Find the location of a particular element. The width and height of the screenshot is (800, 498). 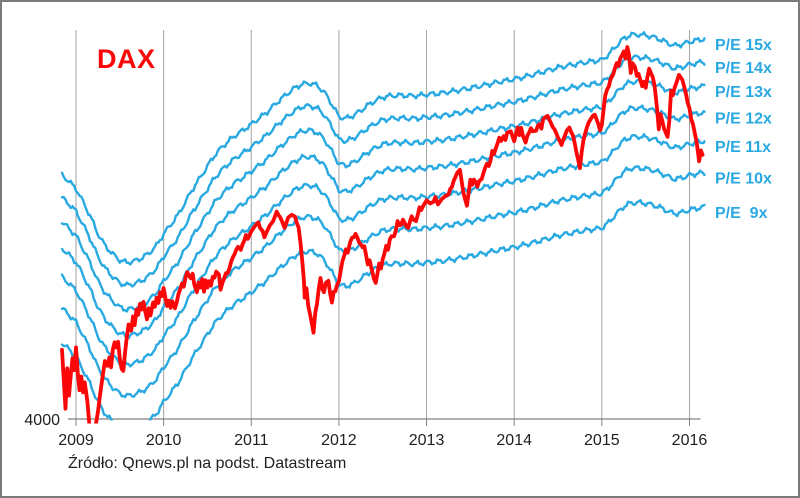

x-tick-label: 2013 is located at coordinates (427, 440).